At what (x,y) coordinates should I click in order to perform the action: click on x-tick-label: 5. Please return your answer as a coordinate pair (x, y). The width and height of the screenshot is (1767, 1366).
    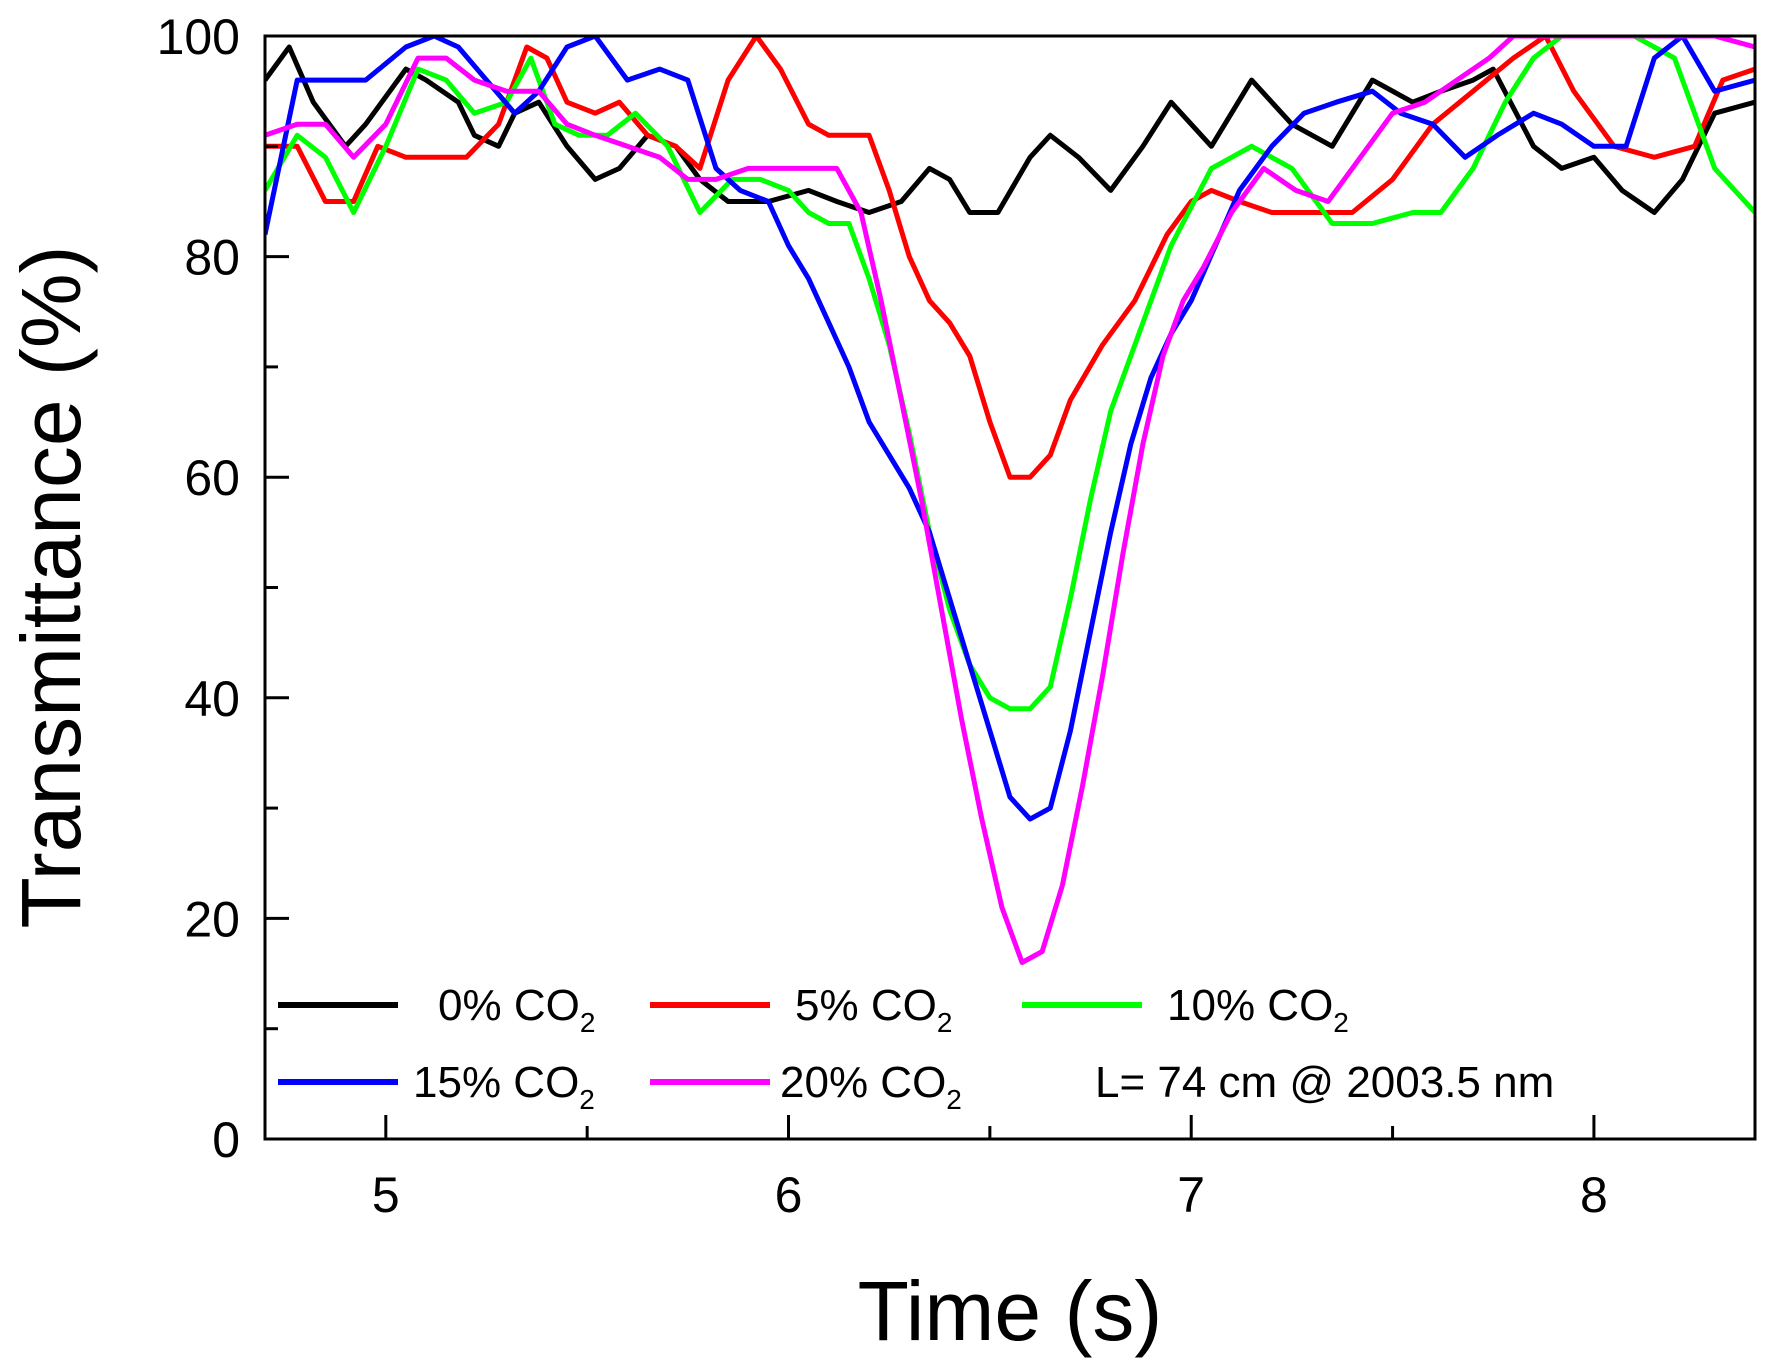
    Looking at the image, I should click on (386, 1195).